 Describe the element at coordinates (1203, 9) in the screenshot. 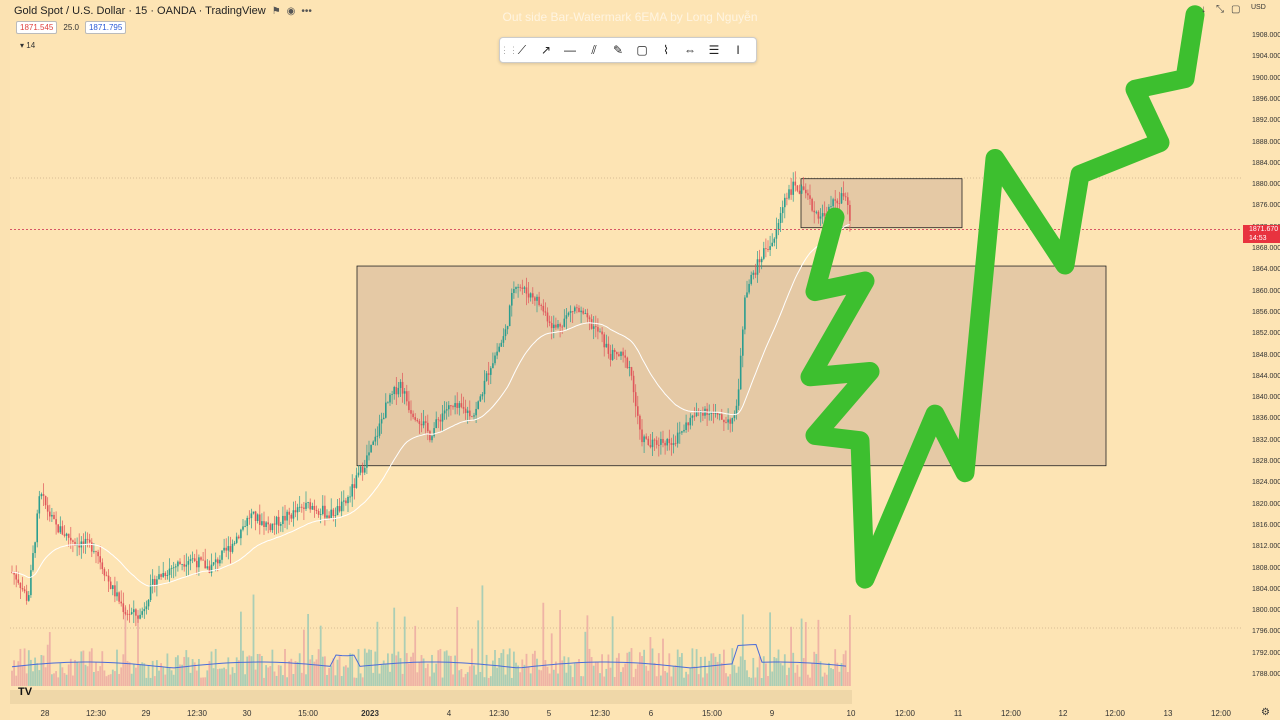

I see `arrow-down-icon: ↓` at that location.